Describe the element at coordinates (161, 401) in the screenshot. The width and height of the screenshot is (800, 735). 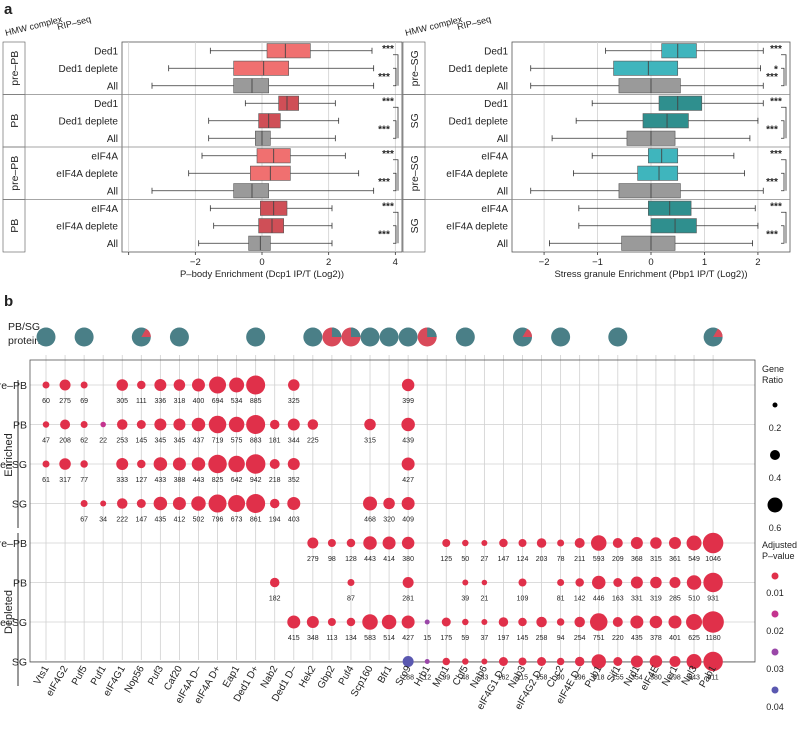
I see `dot-count-label: 336` at that location.